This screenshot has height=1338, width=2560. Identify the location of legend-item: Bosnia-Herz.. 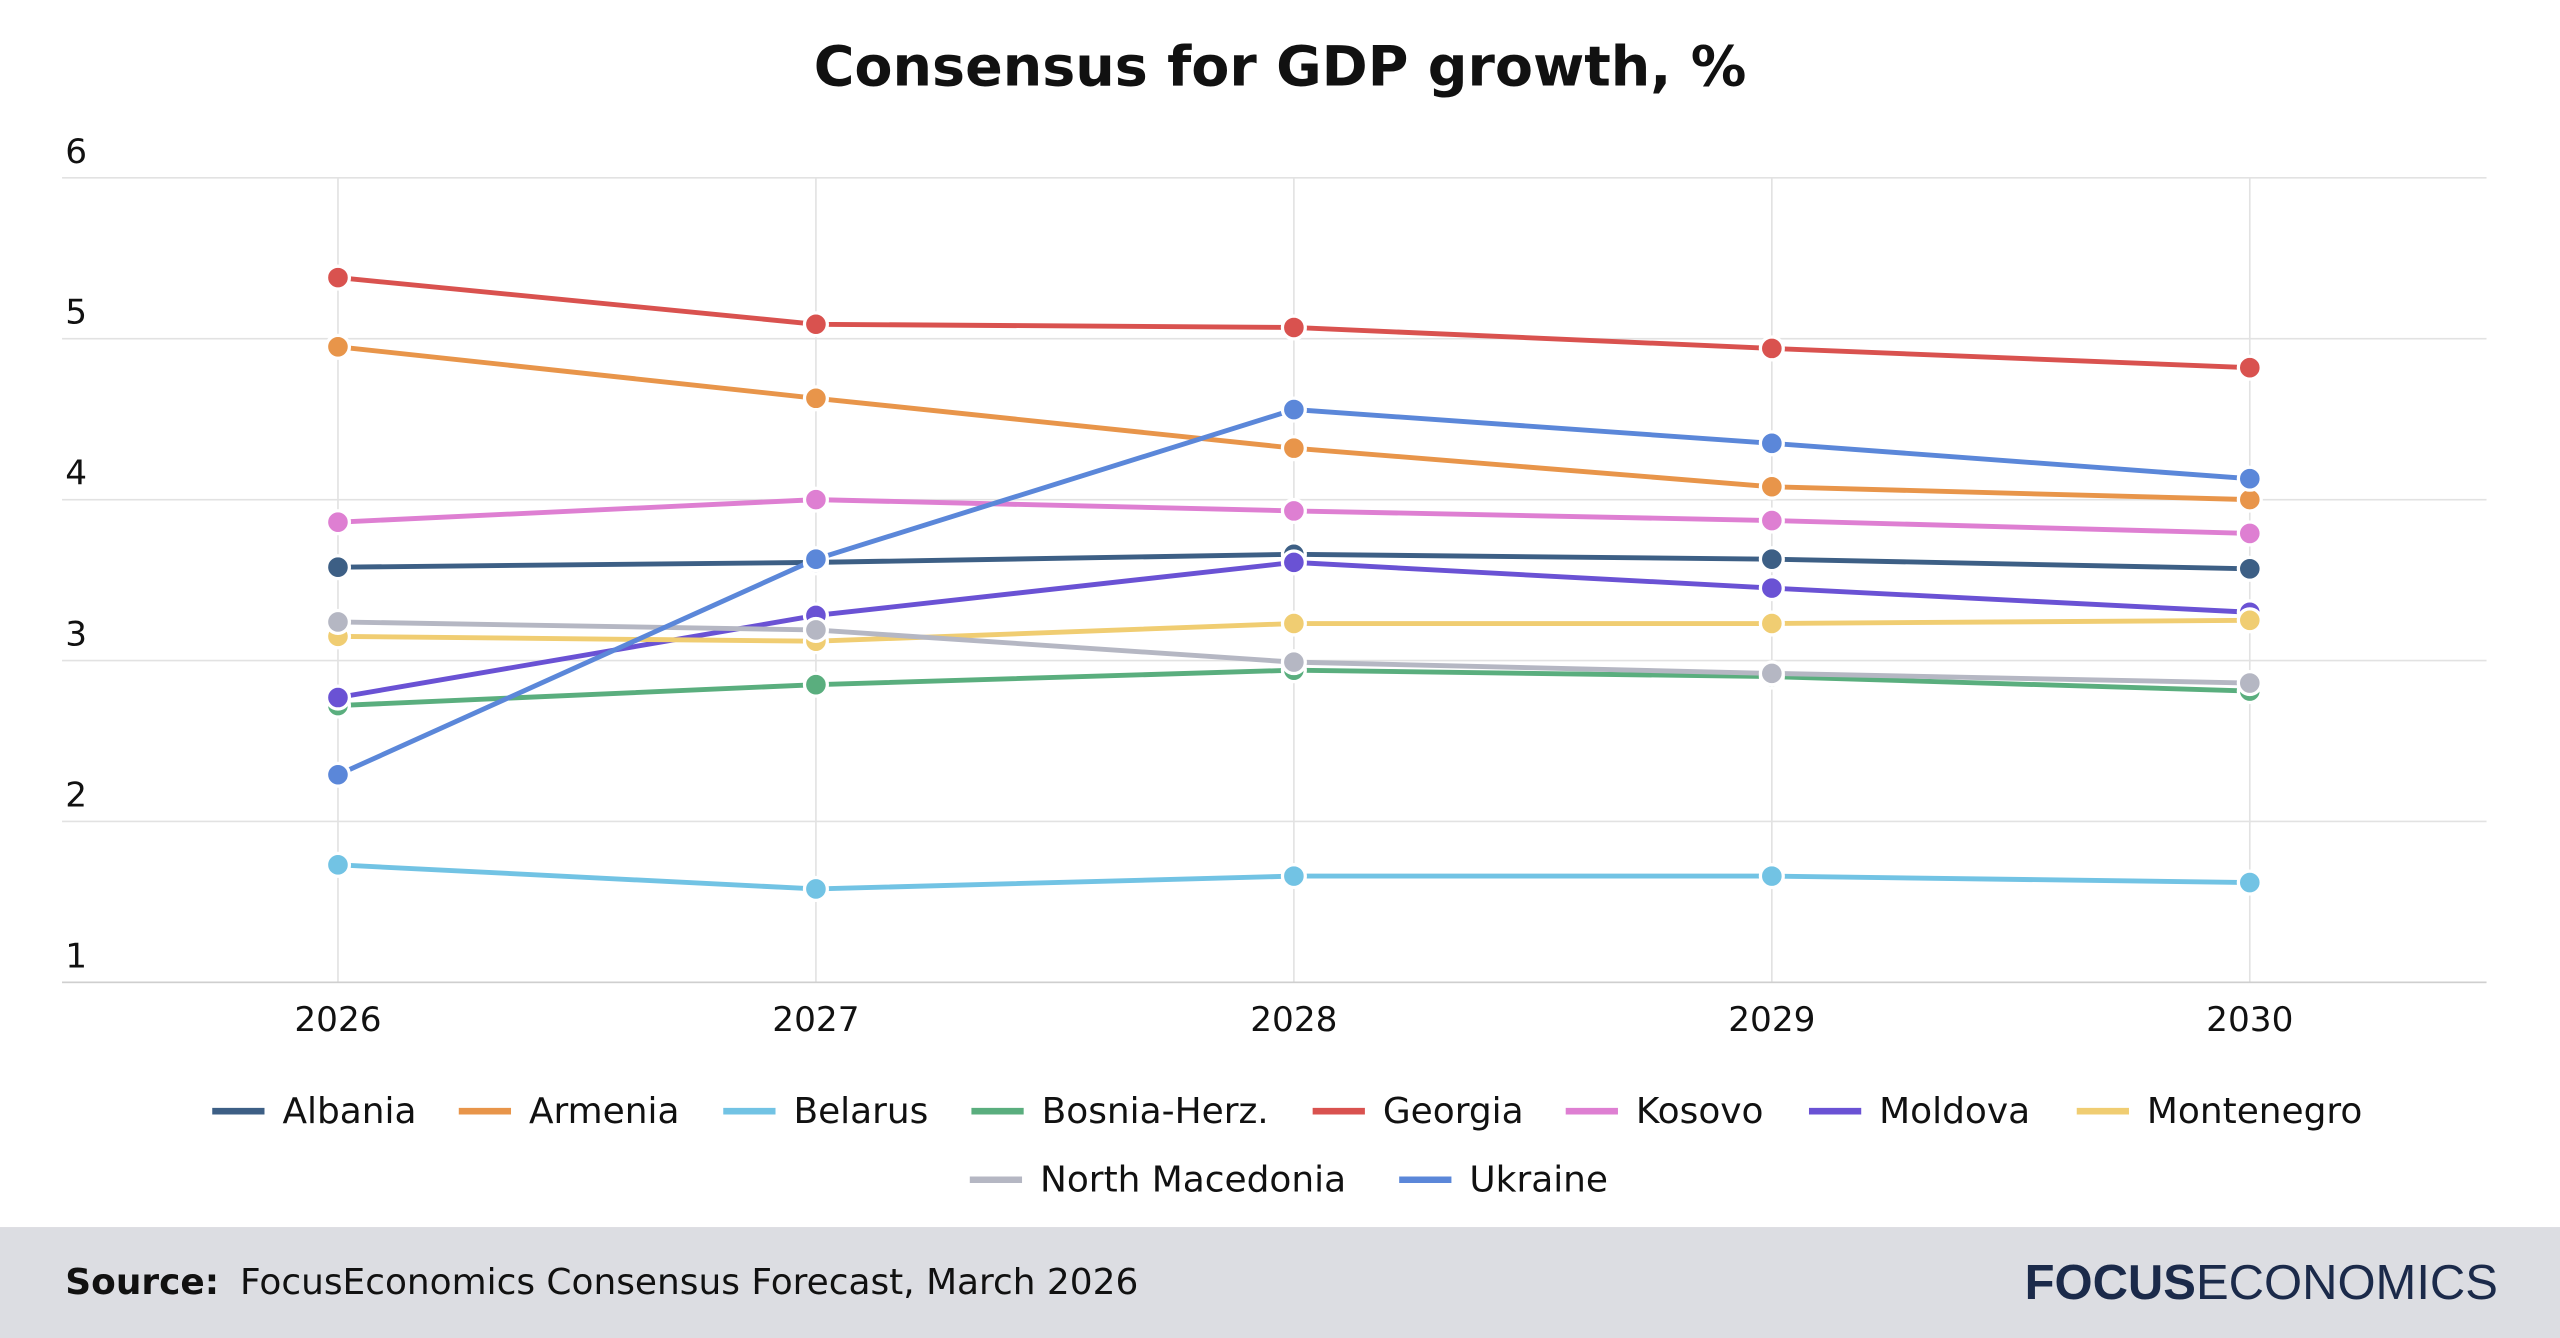
(1120, 1111).